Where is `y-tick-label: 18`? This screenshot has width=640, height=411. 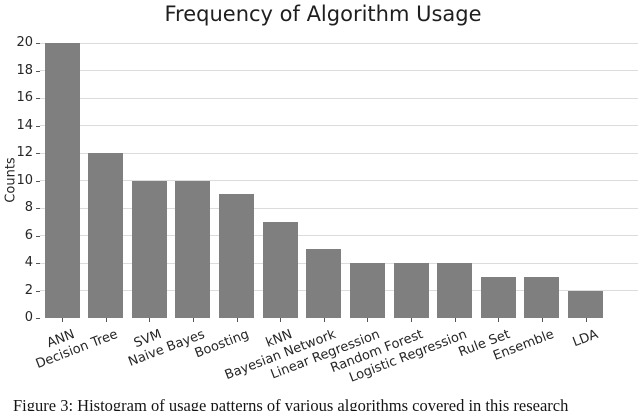 y-tick-label: 18 is located at coordinates (24, 70).